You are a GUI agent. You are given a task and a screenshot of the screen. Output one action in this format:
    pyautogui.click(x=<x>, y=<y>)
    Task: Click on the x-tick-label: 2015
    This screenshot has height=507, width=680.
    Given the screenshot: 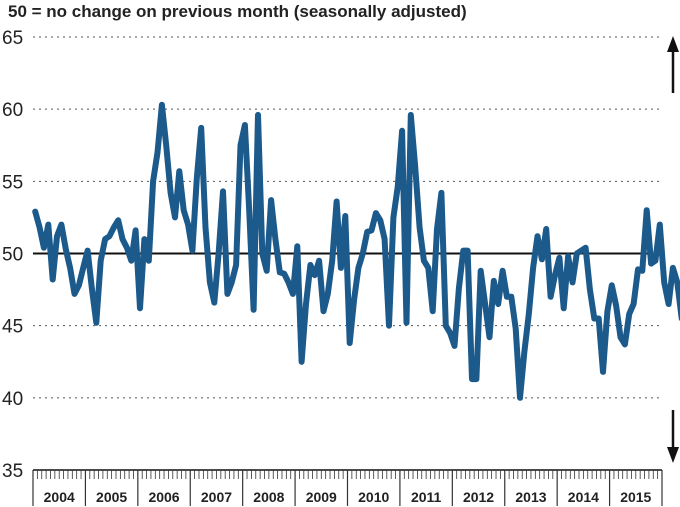 What is the action you would take?
    pyautogui.click(x=635, y=497)
    